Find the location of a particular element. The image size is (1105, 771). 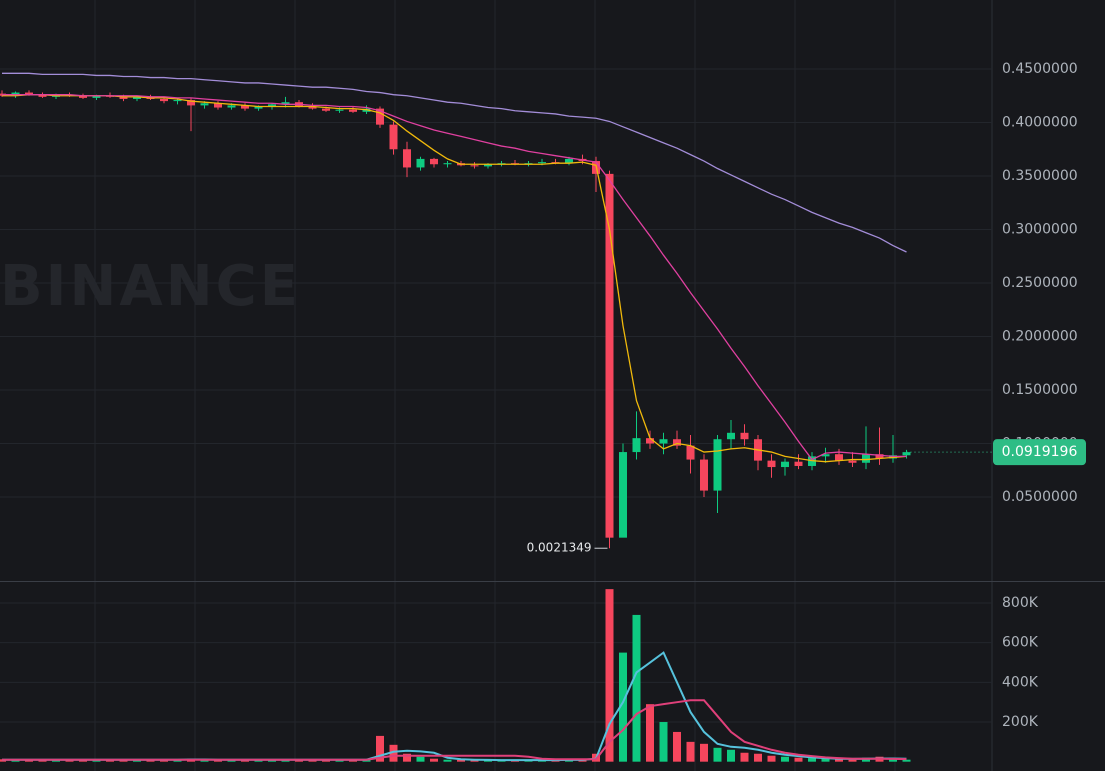

y-tick-label: 0.1500000 is located at coordinates (1040, 390).